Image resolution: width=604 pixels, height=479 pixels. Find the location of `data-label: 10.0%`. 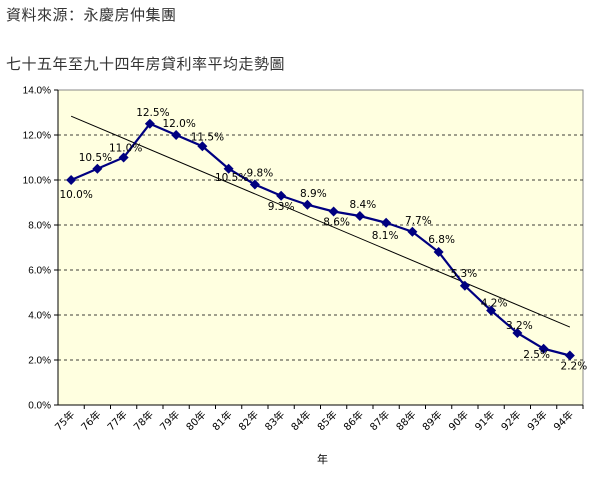

data-label: 10.0% is located at coordinates (75, 195).